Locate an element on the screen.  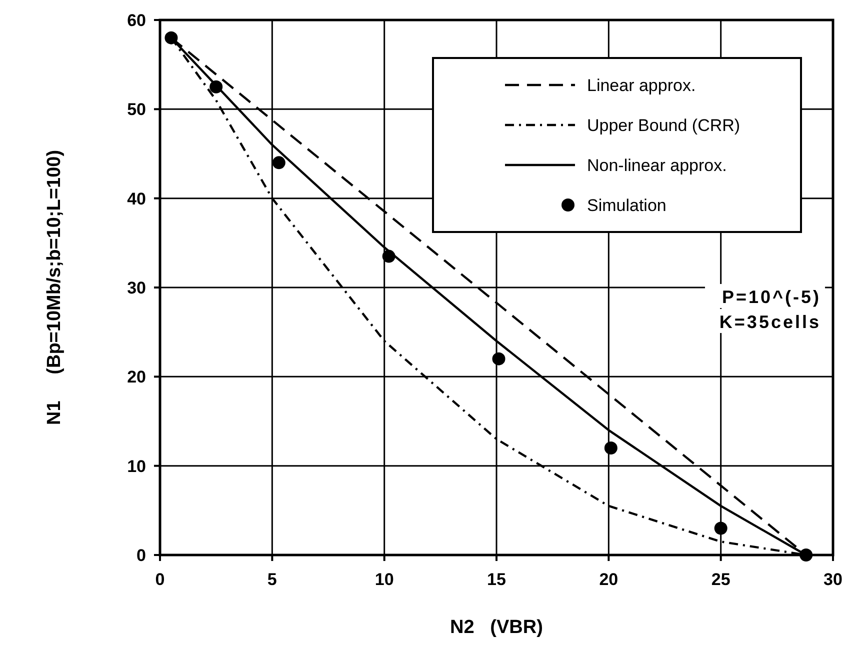
legend-label: Linear approx. is located at coordinates (641, 85).